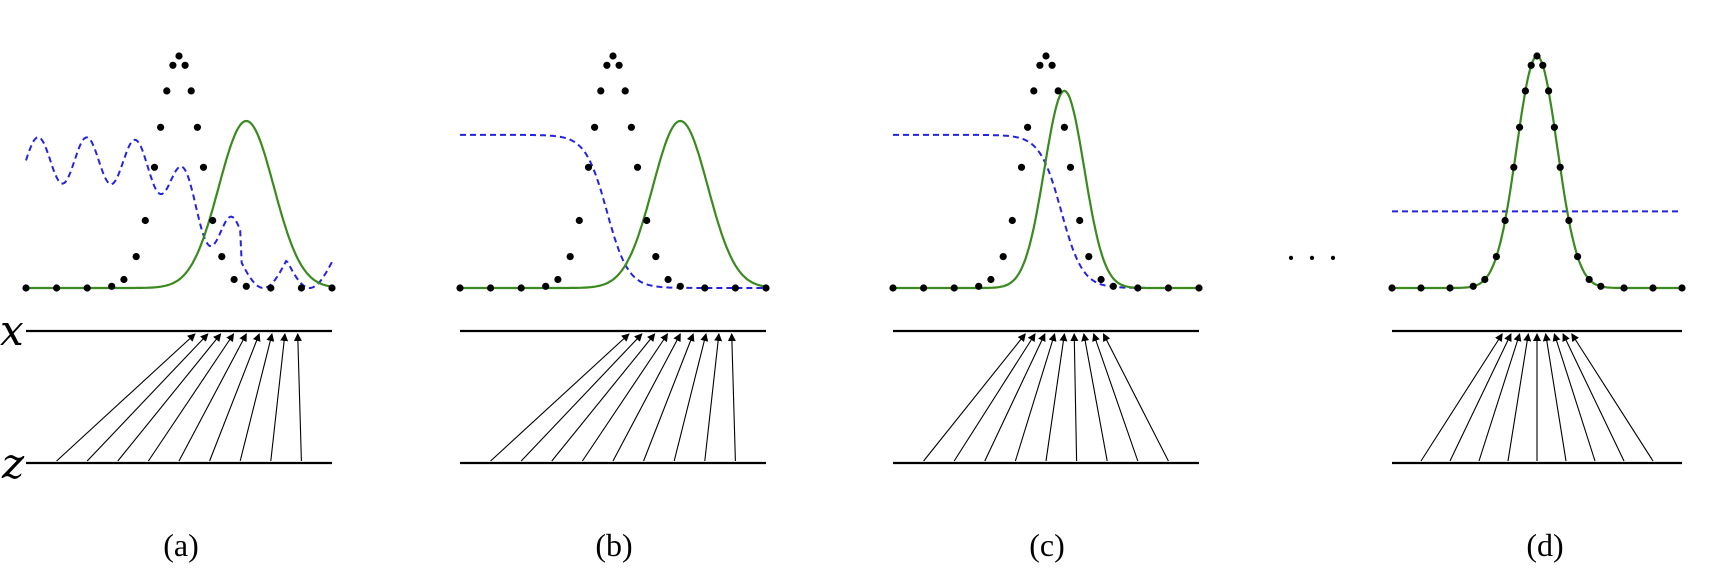 The width and height of the screenshot is (1722, 580). Describe the element at coordinates (181, 545) in the screenshot. I see `caption-a: (a)` at that location.